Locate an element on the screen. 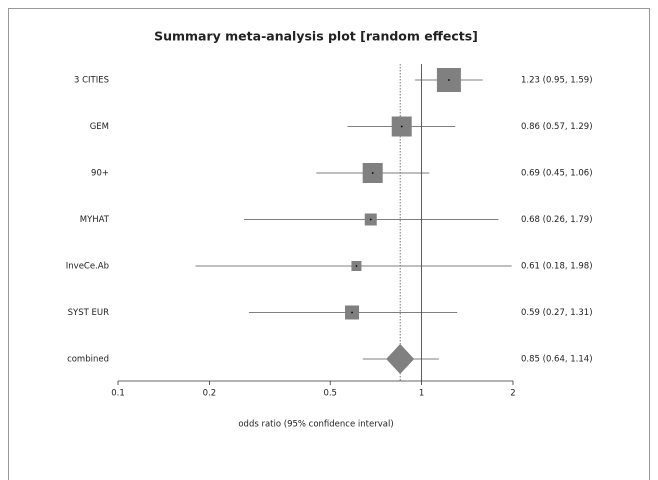 The image size is (658, 480). value-label: 1.23 (0.95, 1.59) is located at coordinates (557, 81).